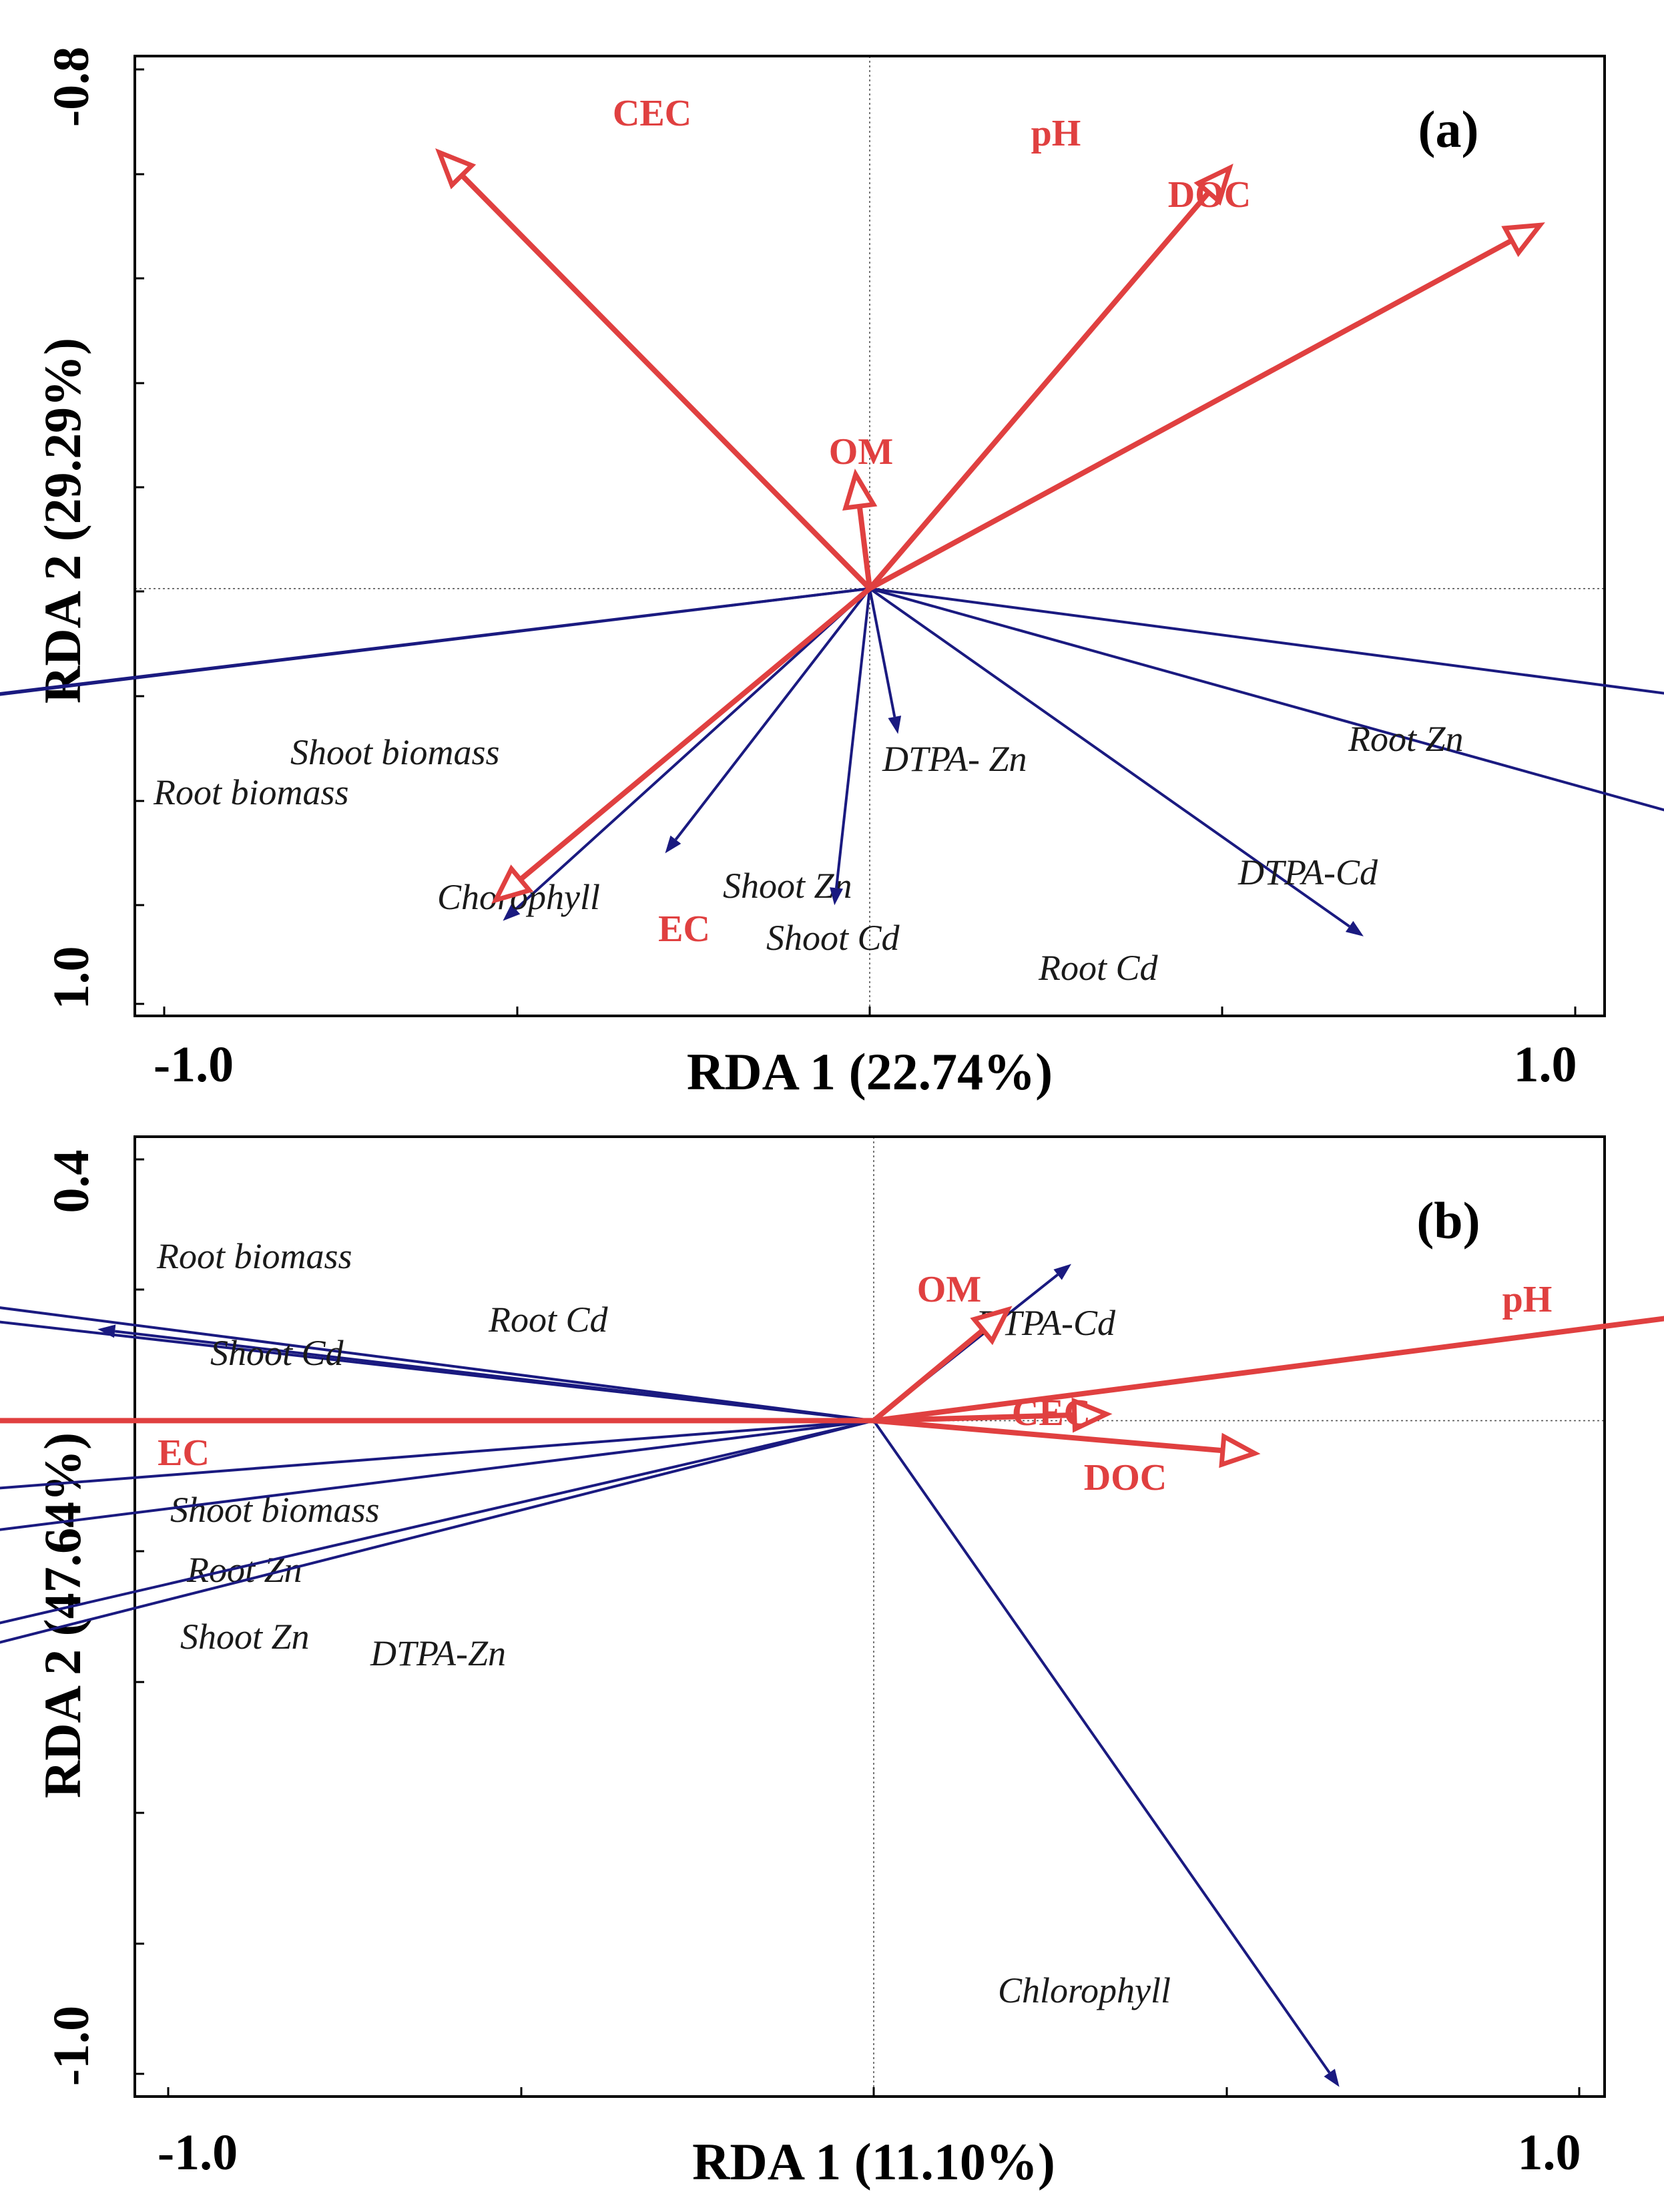  I want to click on explanatory-arrow-ec-head, so click(512, 884).